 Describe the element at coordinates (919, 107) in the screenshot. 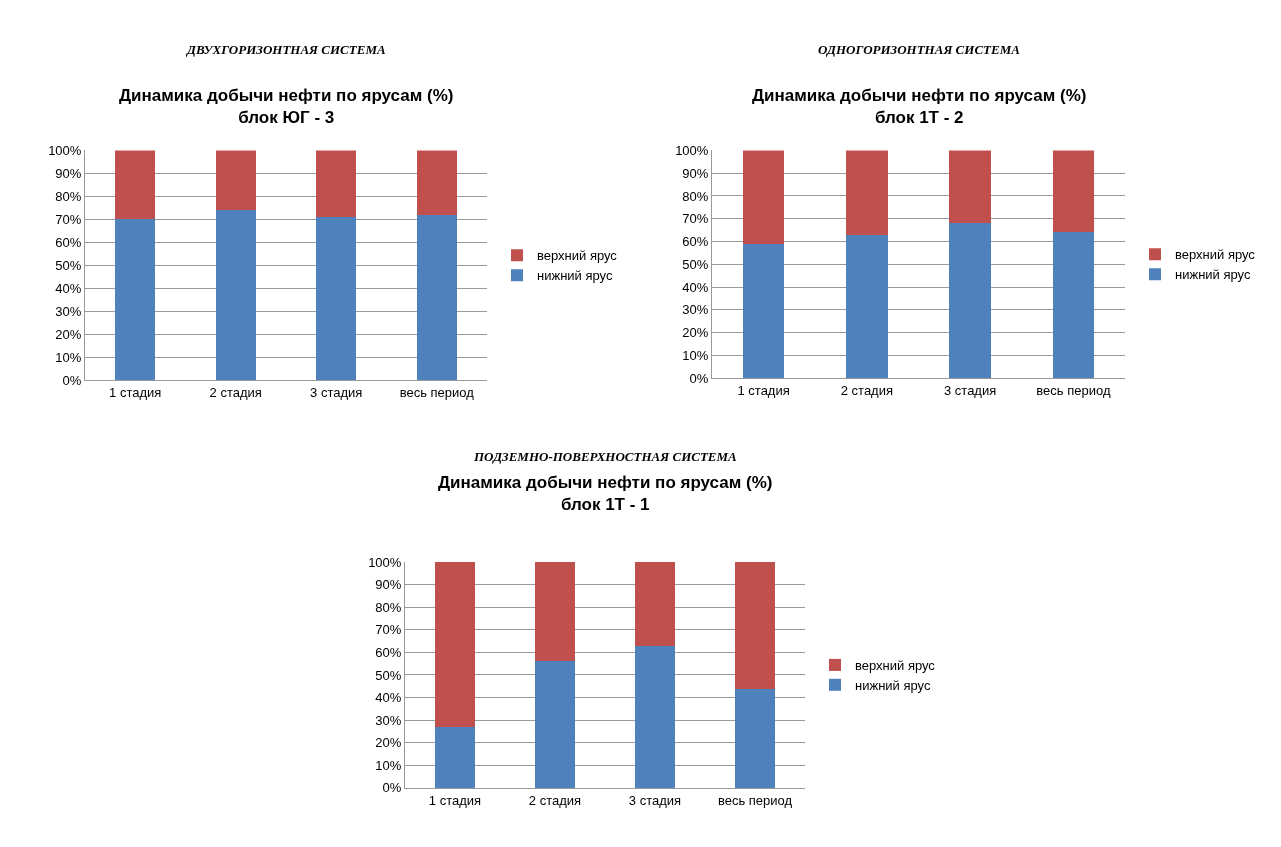

I see `chart-title: Динамика добычи нефти по ярусам (%) блок 1Т - 2` at that location.